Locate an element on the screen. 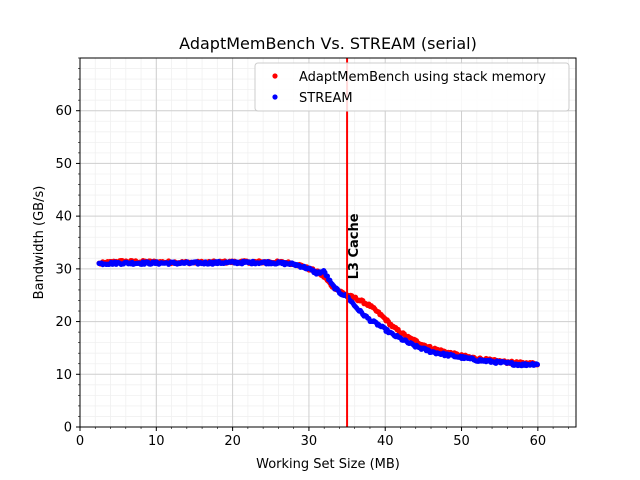  legend-label-adaptmembench: AdaptMemBench using stack memory is located at coordinates (422, 77).